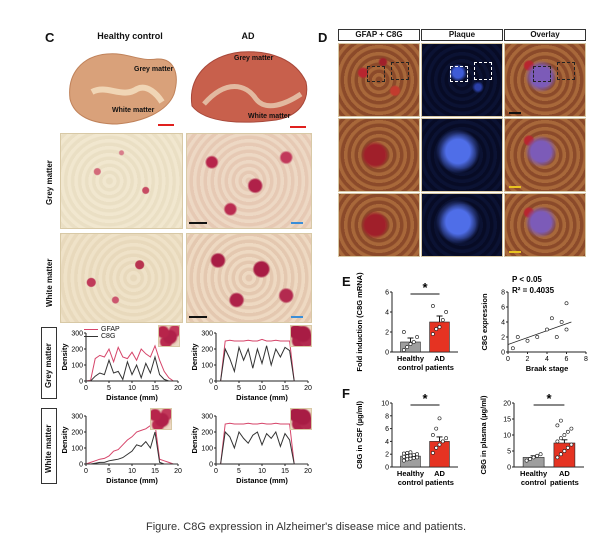 This screenshot has width=612, height=538. Describe the element at coordinates (269, 116) in the screenshot. I see `slice-label-white-ad: White matter` at that location.